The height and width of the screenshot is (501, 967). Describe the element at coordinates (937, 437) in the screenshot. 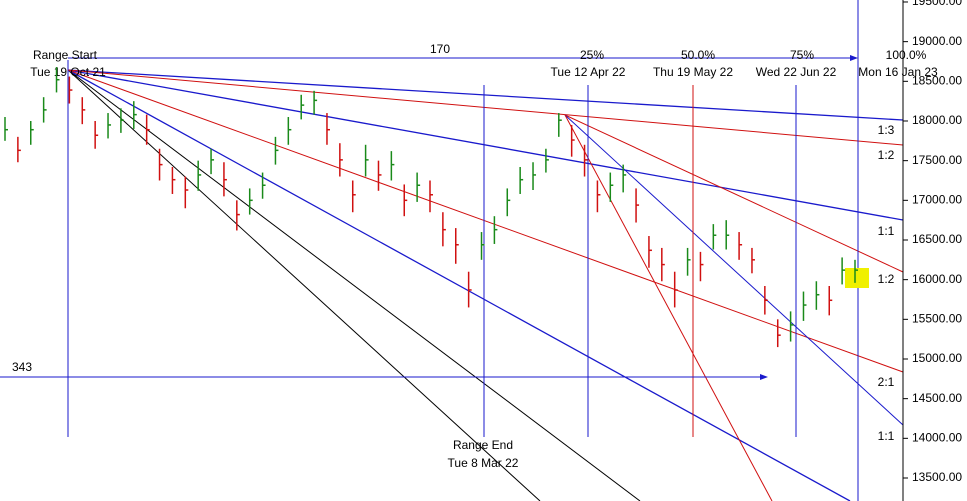

I see `y-tick-label: 14000.00` at that location.